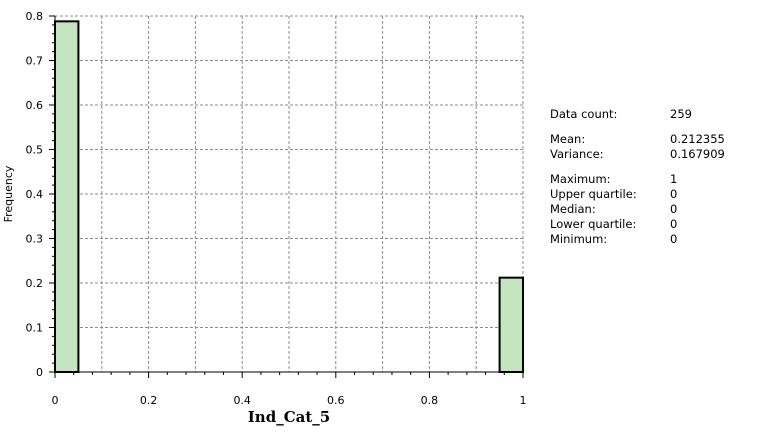  I want to click on stat-value: 259, so click(681, 114).